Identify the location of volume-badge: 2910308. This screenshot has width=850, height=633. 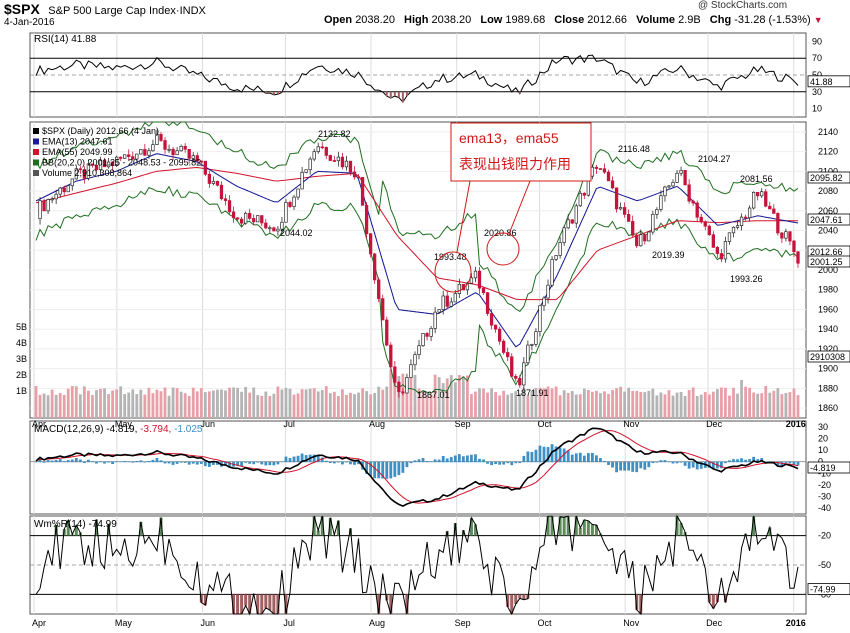
(827, 357).